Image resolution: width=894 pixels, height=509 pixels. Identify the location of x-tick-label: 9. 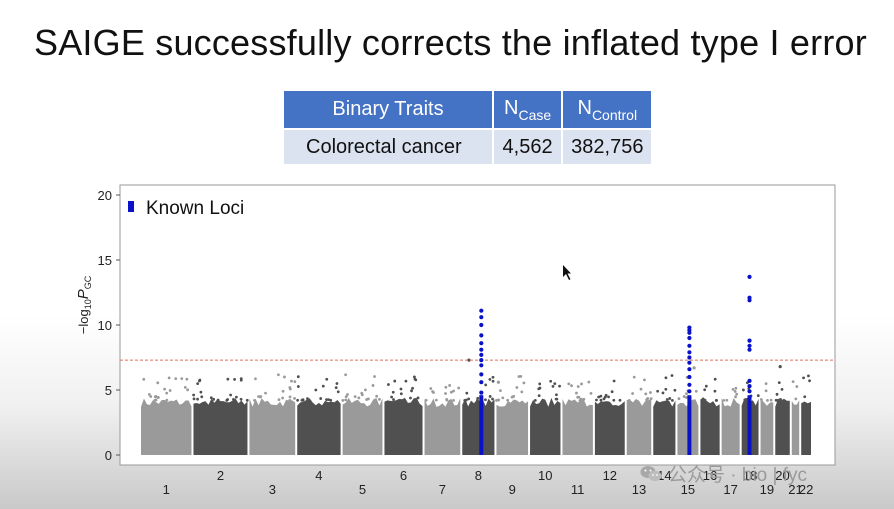
(512, 489).